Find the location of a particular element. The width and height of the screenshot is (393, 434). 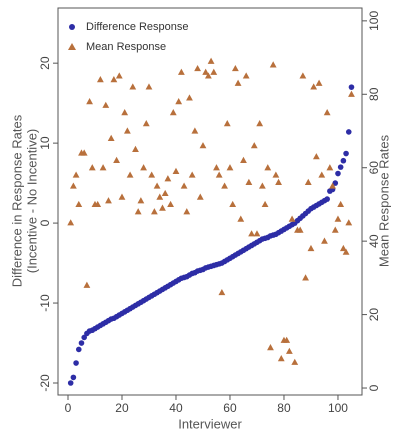

x-tick-label: 100 is located at coordinates (338, 408).